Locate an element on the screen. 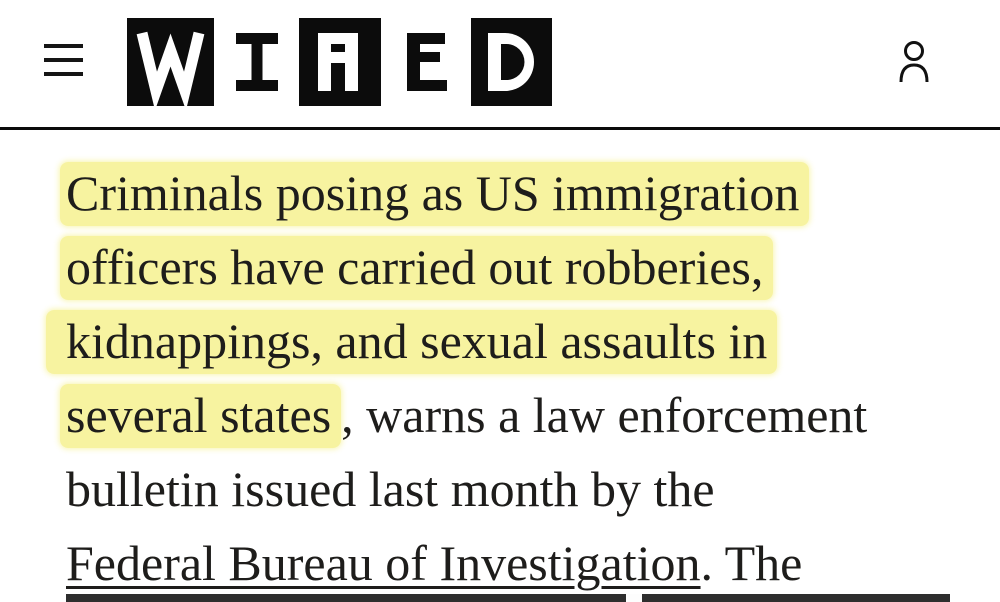 The height and width of the screenshot is (602, 1000). highlighted-text: officers have carried out robberies, is located at coordinates (417, 268).